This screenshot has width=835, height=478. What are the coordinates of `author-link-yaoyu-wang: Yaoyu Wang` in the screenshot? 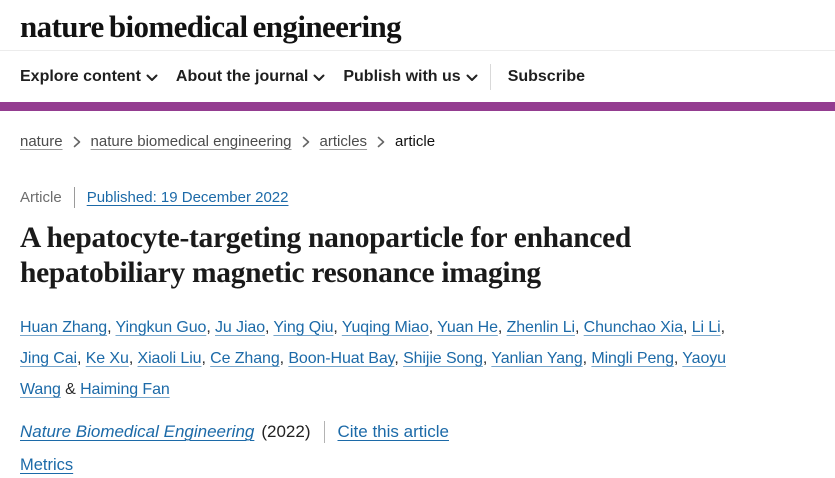 It's located at (373, 374).